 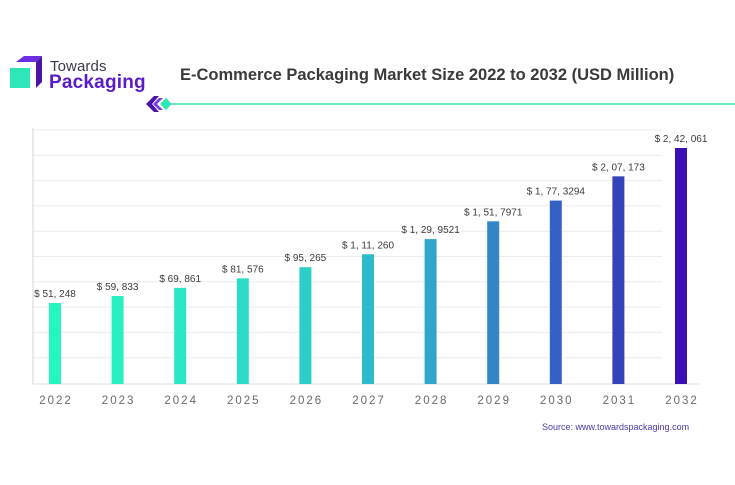 I want to click on x-tick-label: 2024, so click(x=181, y=401).